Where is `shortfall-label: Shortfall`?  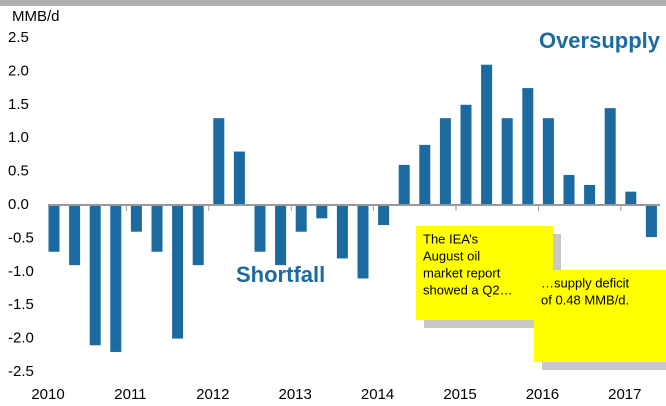 shortfall-label: Shortfall is located at coordinates (280, 274).